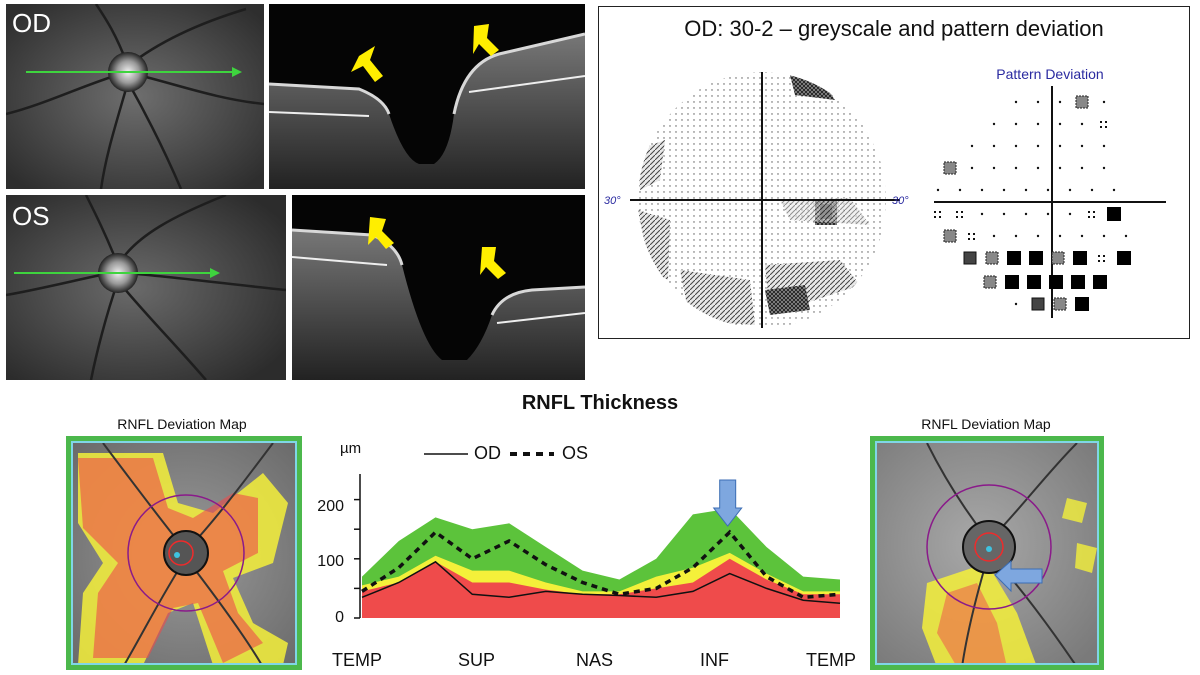 The width and height of the screenshot is (1200, 675). What do you see at coordinates (987, 553) in the screenshot?
I see `right-rnfl-deviation-map` at bounding box center [987, 553].